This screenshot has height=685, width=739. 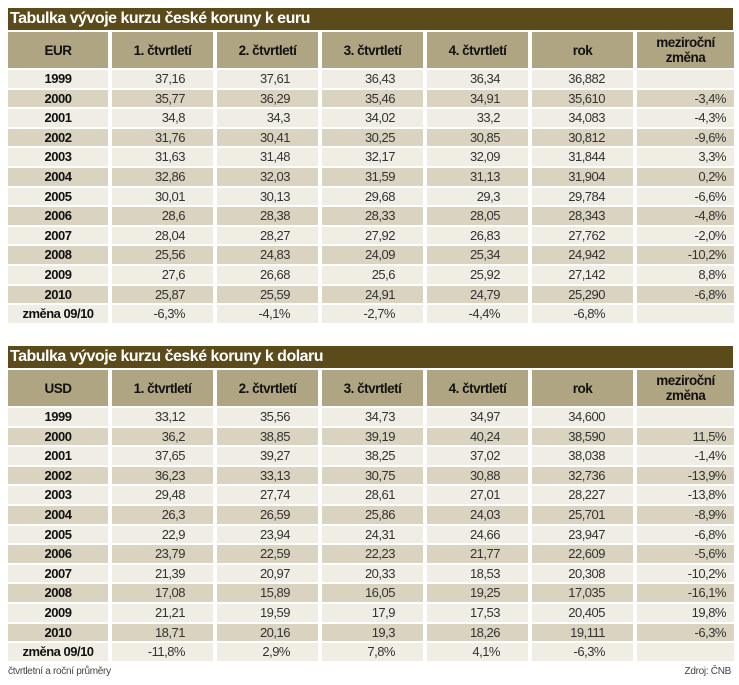 What do you see at coordinates (477, 235) in the screenshot?
I see `table-cell: 26,83` at bounding box center [477, 235].